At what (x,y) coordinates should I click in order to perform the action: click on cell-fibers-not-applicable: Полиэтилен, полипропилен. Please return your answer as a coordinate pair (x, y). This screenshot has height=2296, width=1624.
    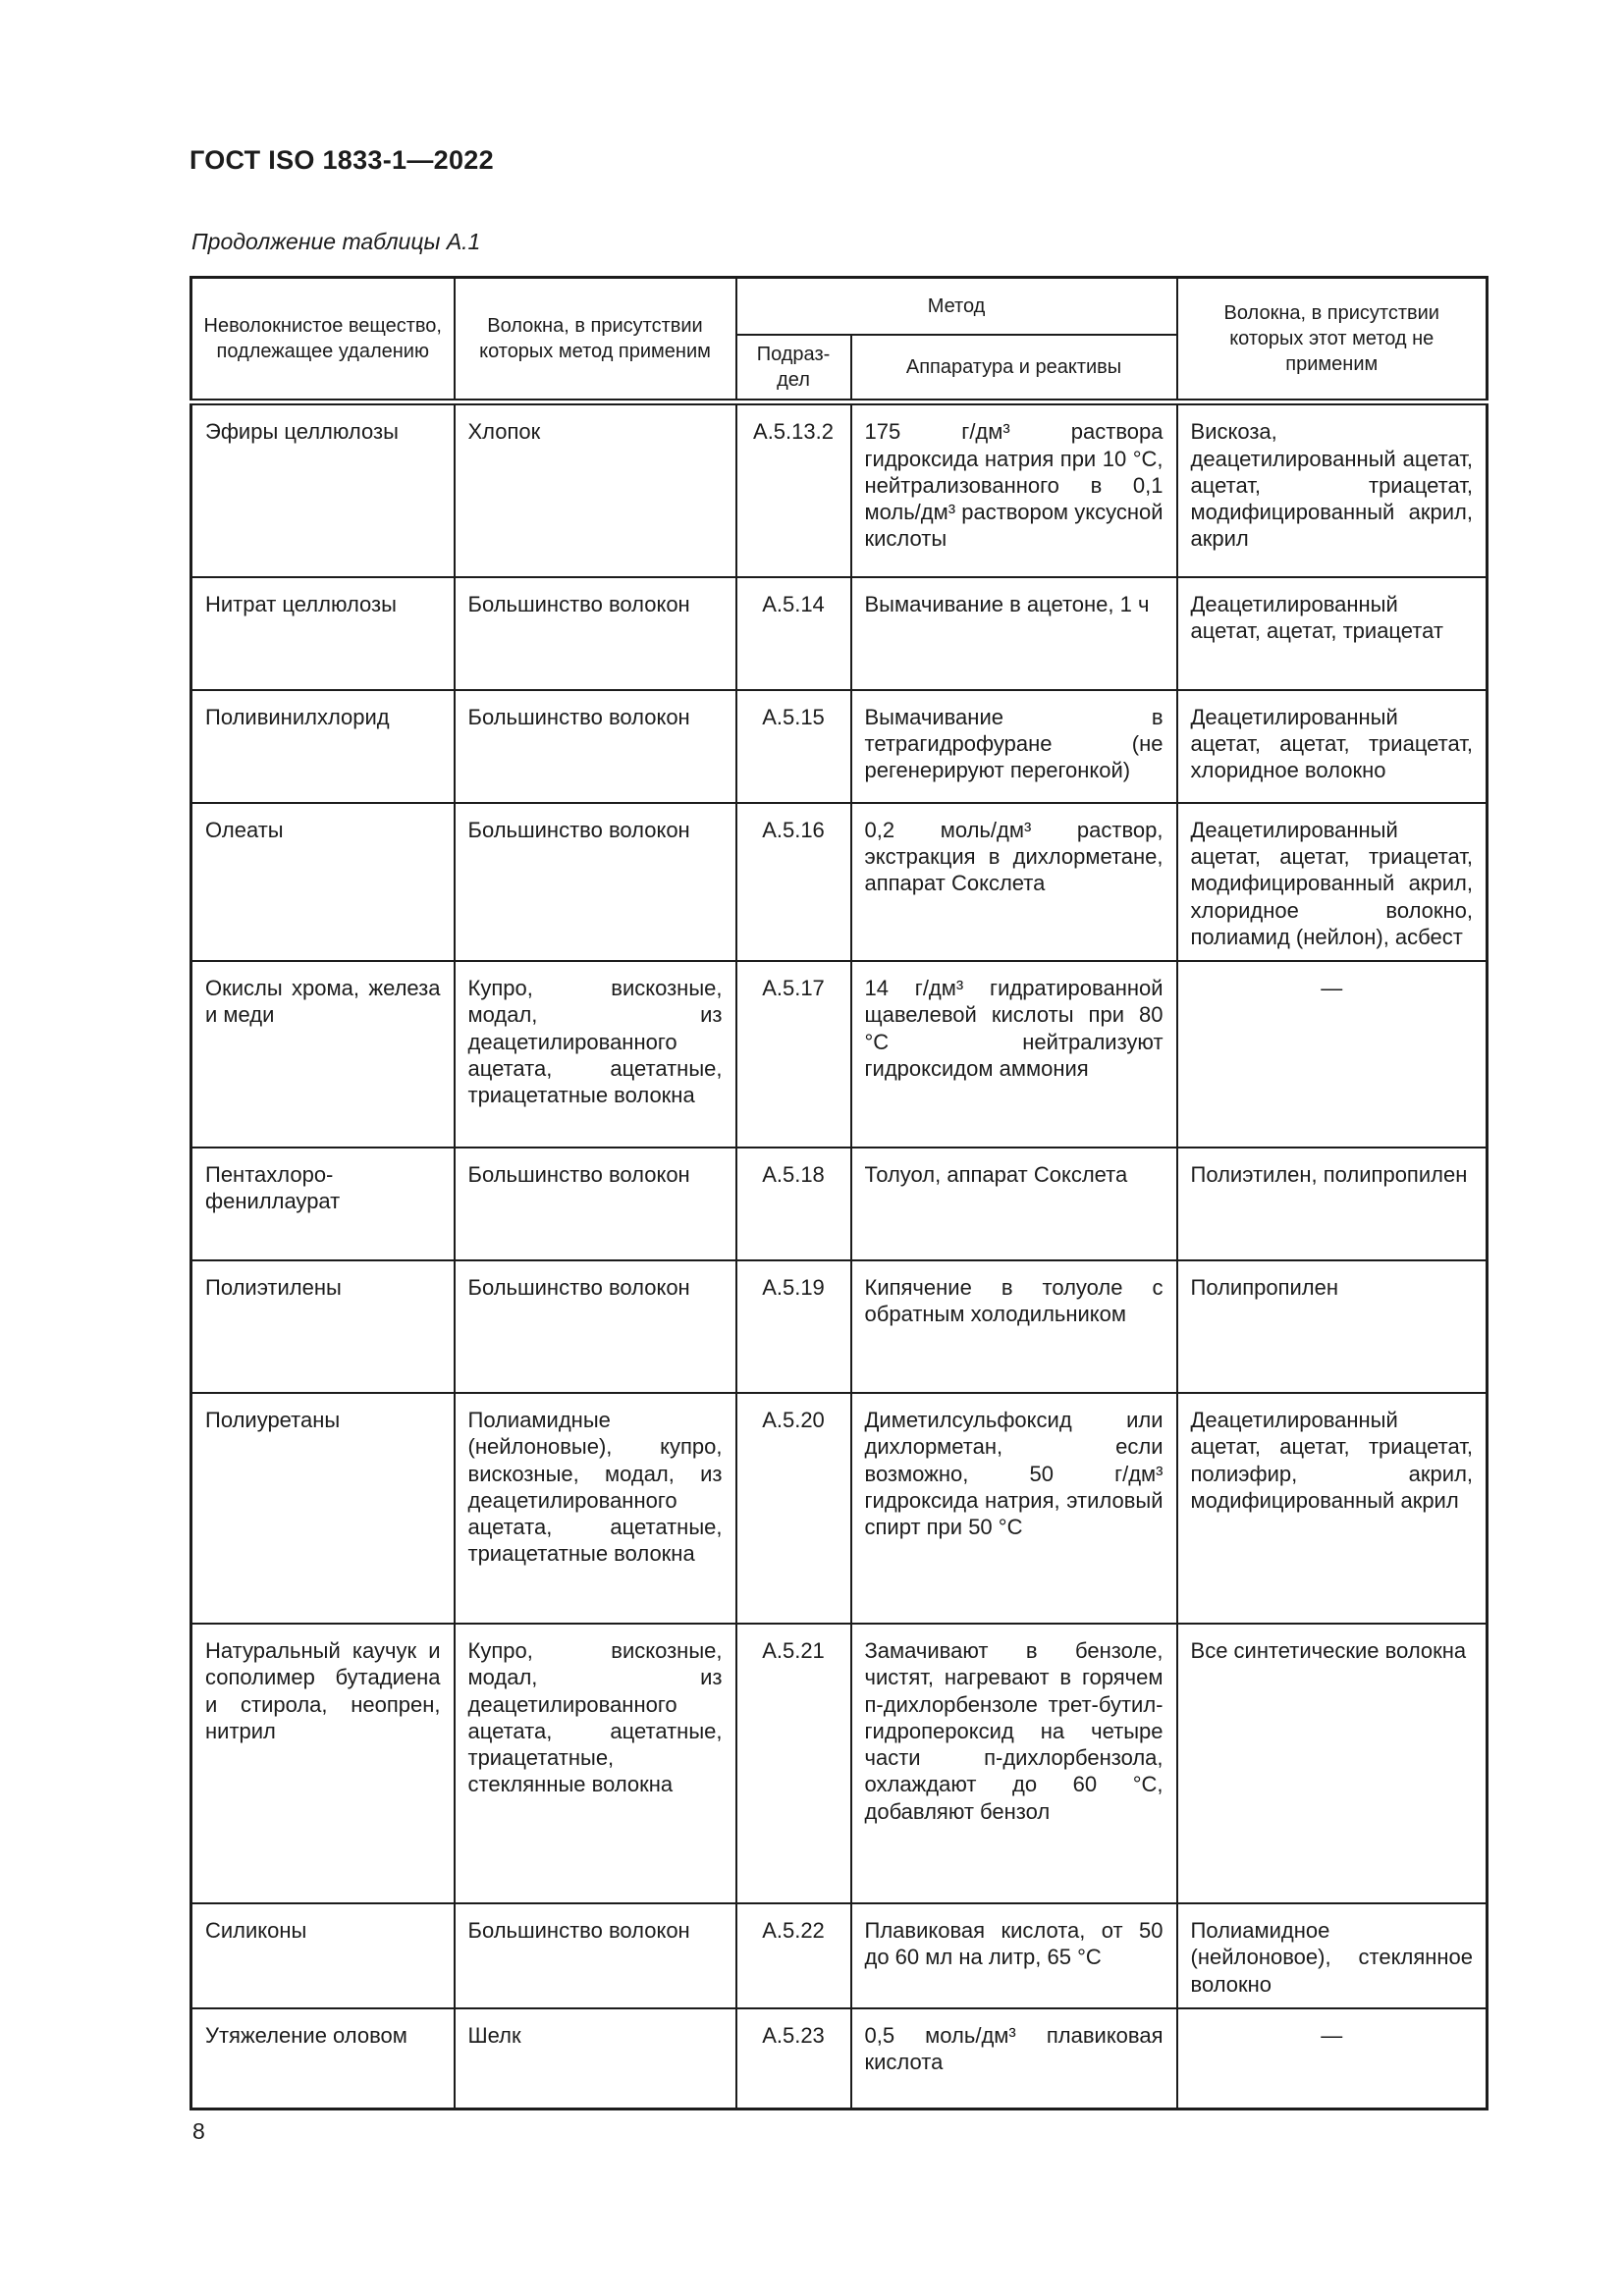
    Looking at the image, I should click on (1332, 1204).